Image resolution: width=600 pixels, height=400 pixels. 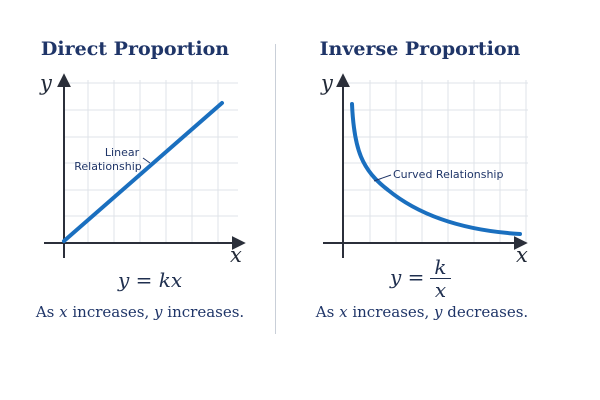 What do you see at coordinates (407, 277) in the screenshot?
I see `inverse-formula-lhs: y =` at bounding box center [407, 277].